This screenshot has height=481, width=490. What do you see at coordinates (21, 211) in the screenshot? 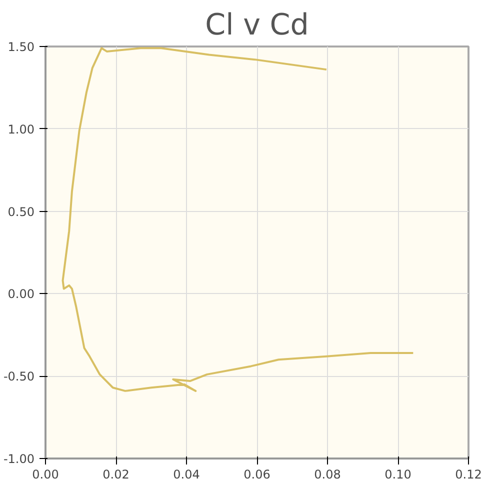
I see `y-tick-label: 0.50` at bounding box center [21, 211].